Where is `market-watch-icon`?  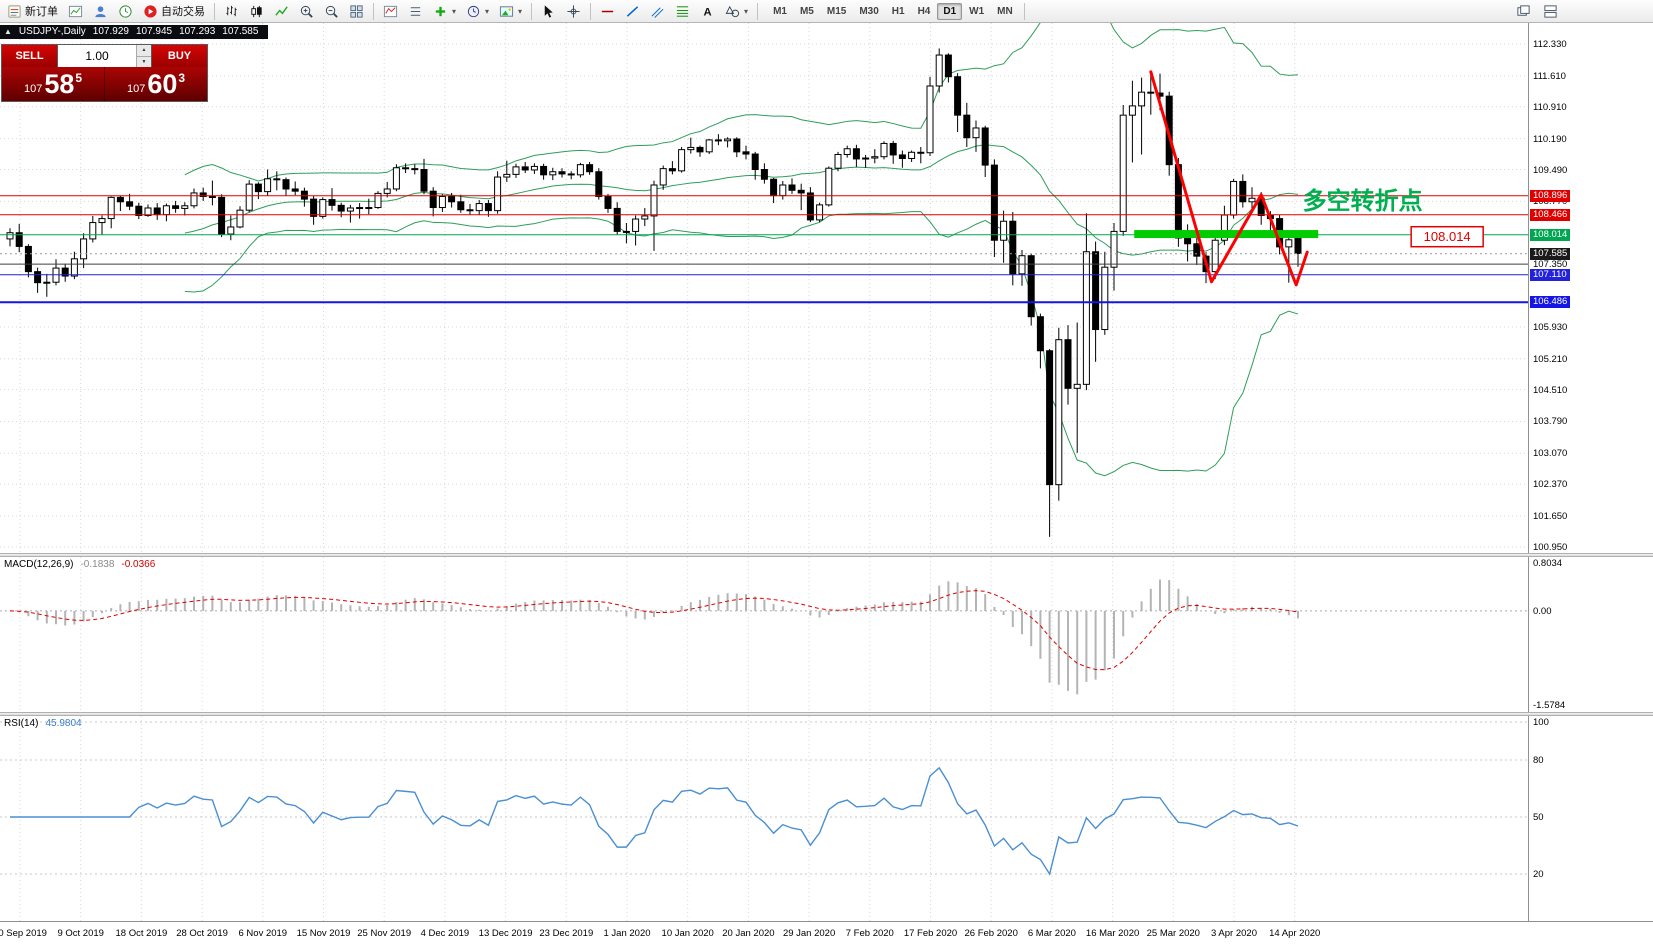 market-watch-icon is located at coordinates (125, 11).